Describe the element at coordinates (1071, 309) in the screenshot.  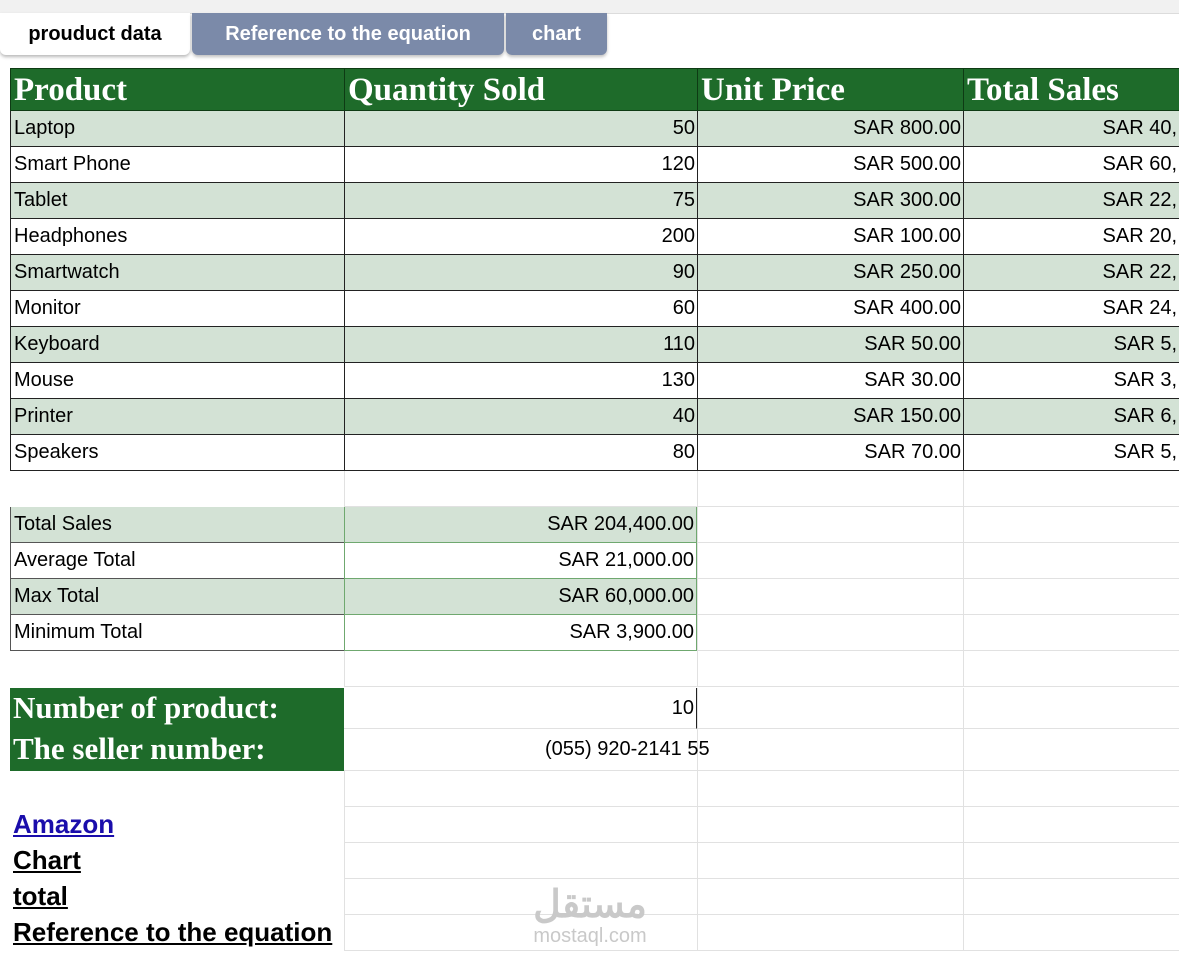
I see `total-cell: SAR 24,` at that location.